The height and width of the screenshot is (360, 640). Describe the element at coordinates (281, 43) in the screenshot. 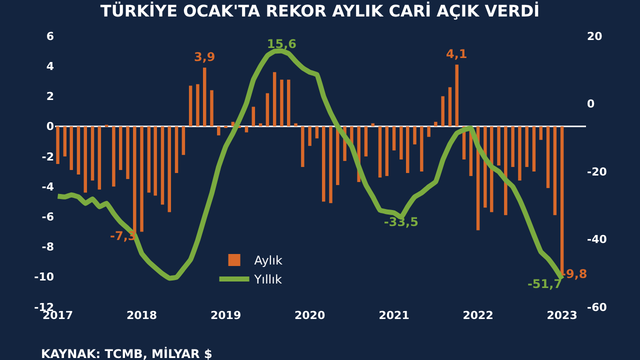

I see `data-label: 15,6` at that location.